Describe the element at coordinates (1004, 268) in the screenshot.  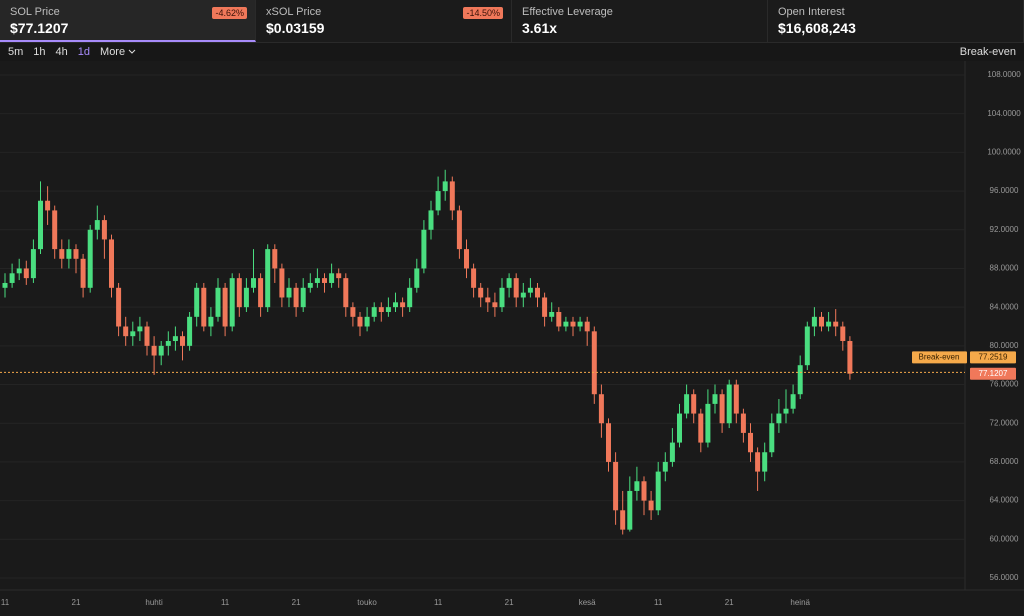
I see `y-tick-label: 88.0000` at that location.